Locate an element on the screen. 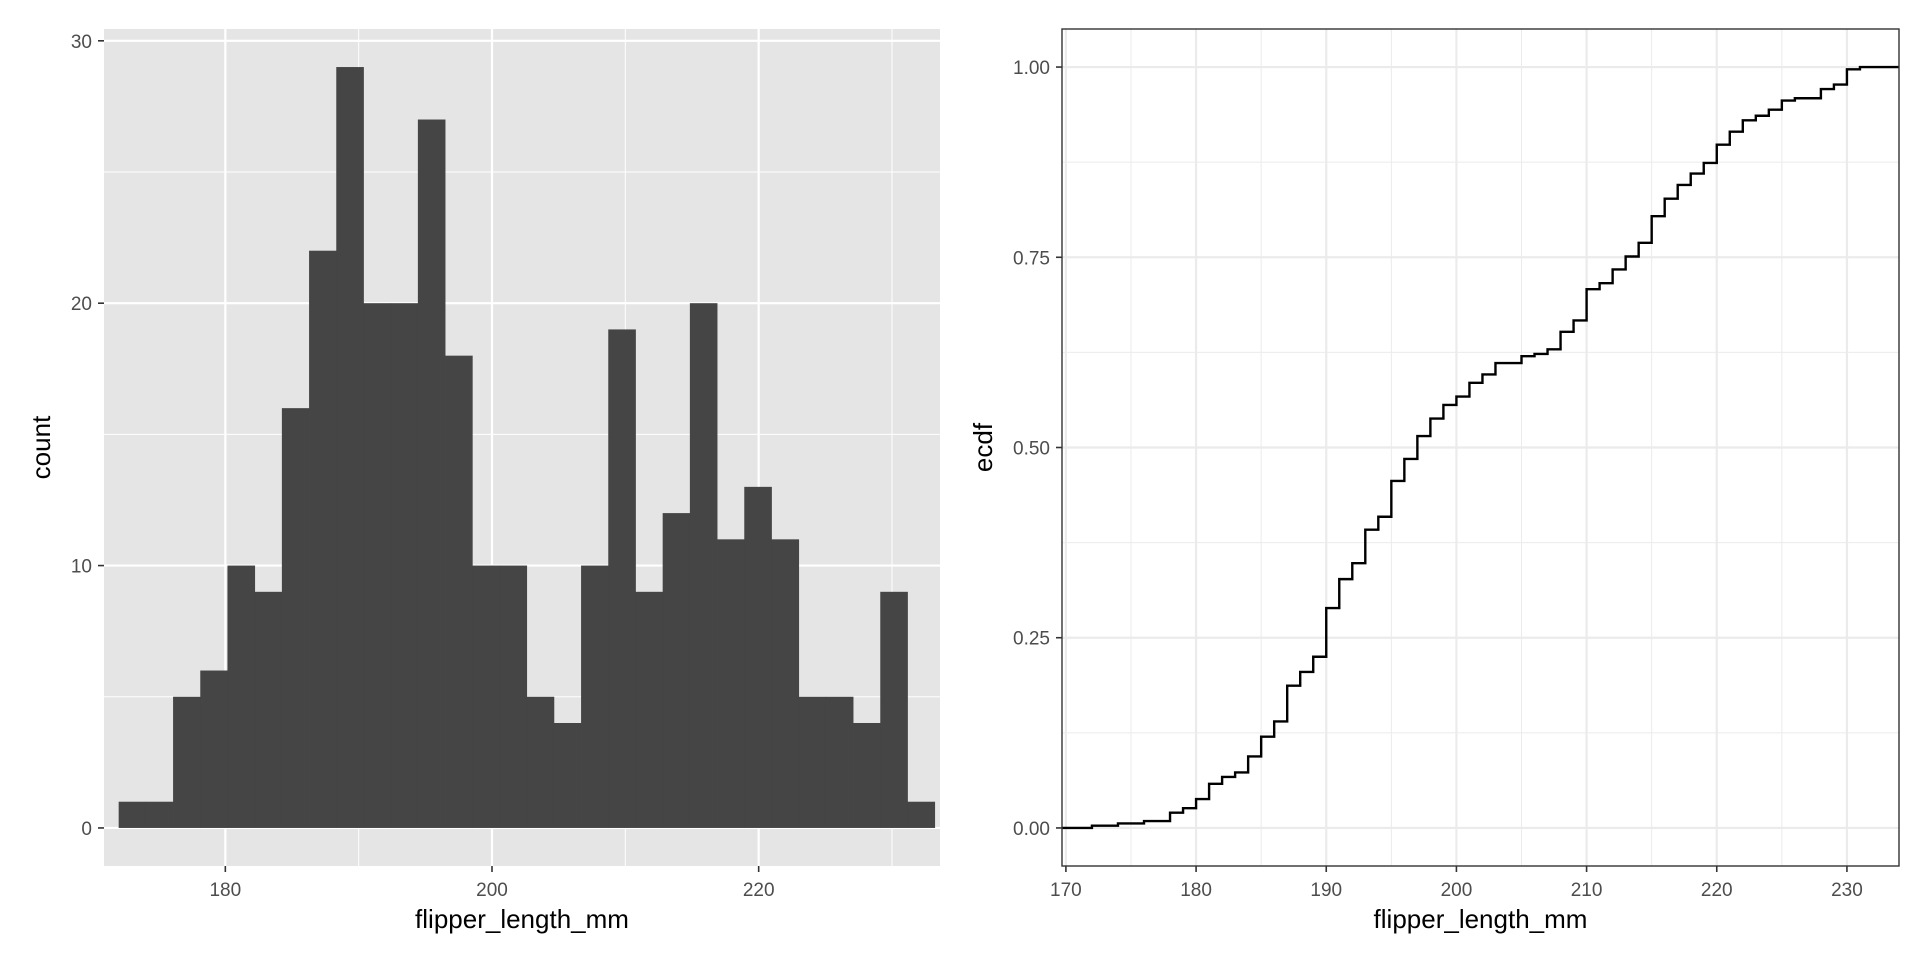 The width and height of the screenshot is (1920, 960). histogram-y-tick-label: 30 is located at coordinates (81, 42).